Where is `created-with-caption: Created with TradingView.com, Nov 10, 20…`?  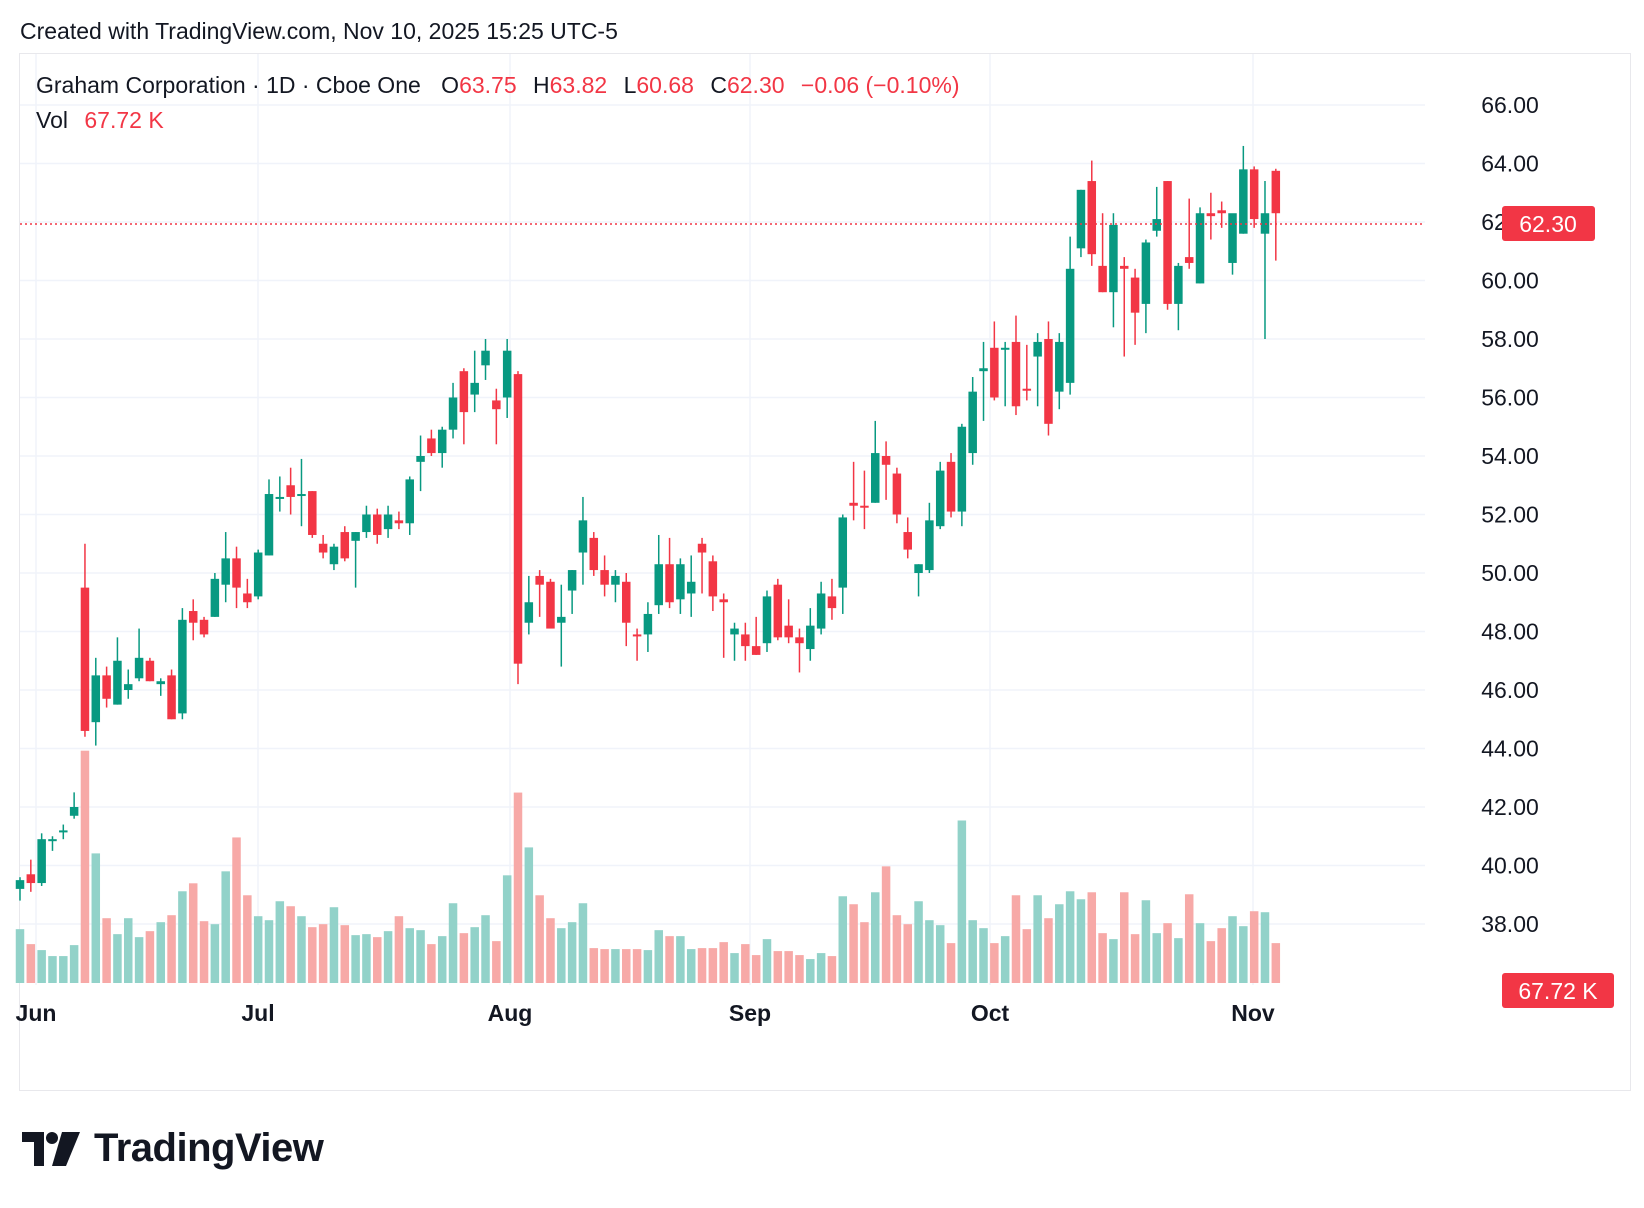 created-with-caption: Created with TradingView.com, Nov 10, 20… is located at coordinates (319, 31).